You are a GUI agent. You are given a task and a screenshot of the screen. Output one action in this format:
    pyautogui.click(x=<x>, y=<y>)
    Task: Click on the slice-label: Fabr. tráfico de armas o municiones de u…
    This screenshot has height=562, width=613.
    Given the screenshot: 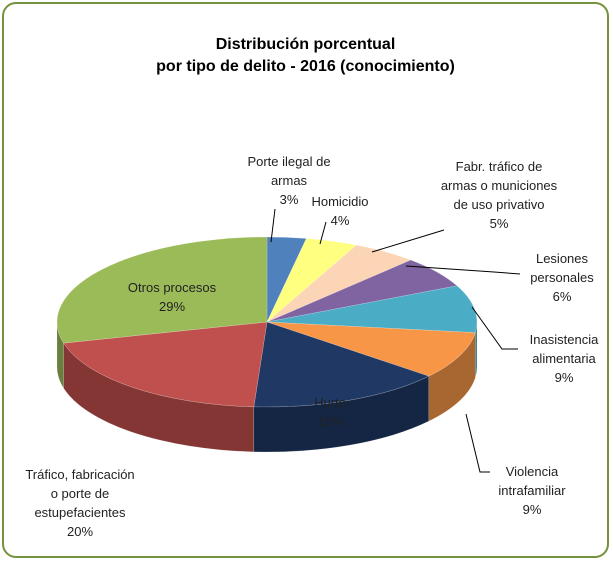 What is the action you would take?
    pyautogui.click(x=499, y=195)
    